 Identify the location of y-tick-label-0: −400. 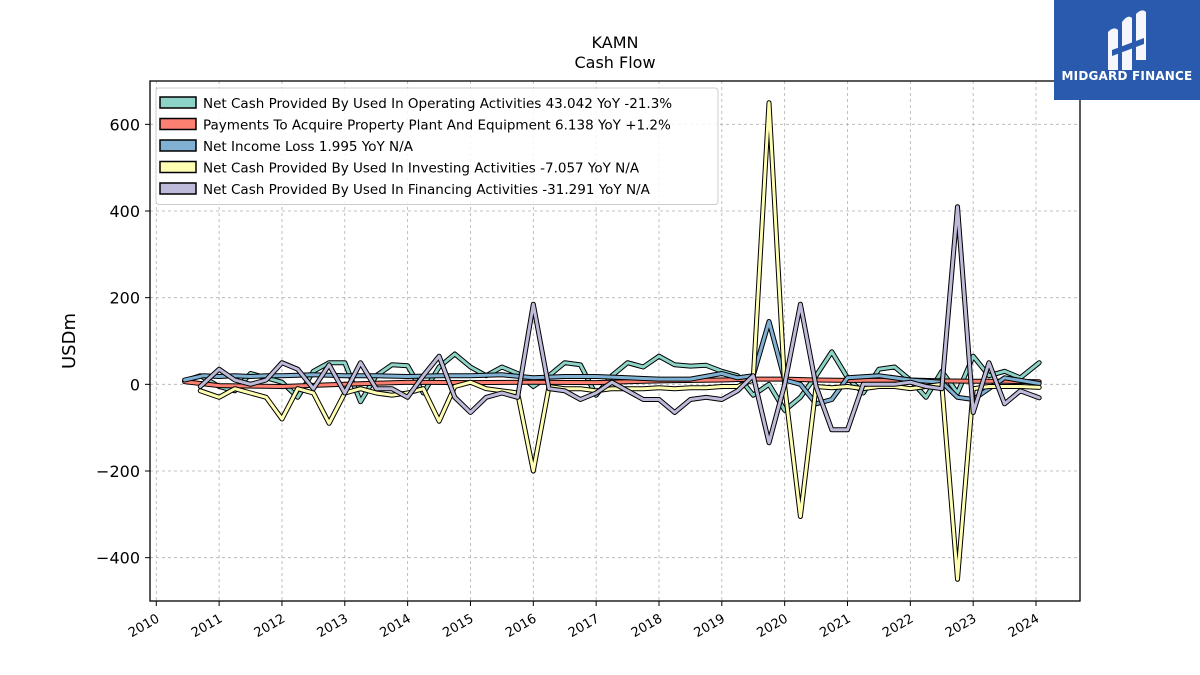
(118, 558).